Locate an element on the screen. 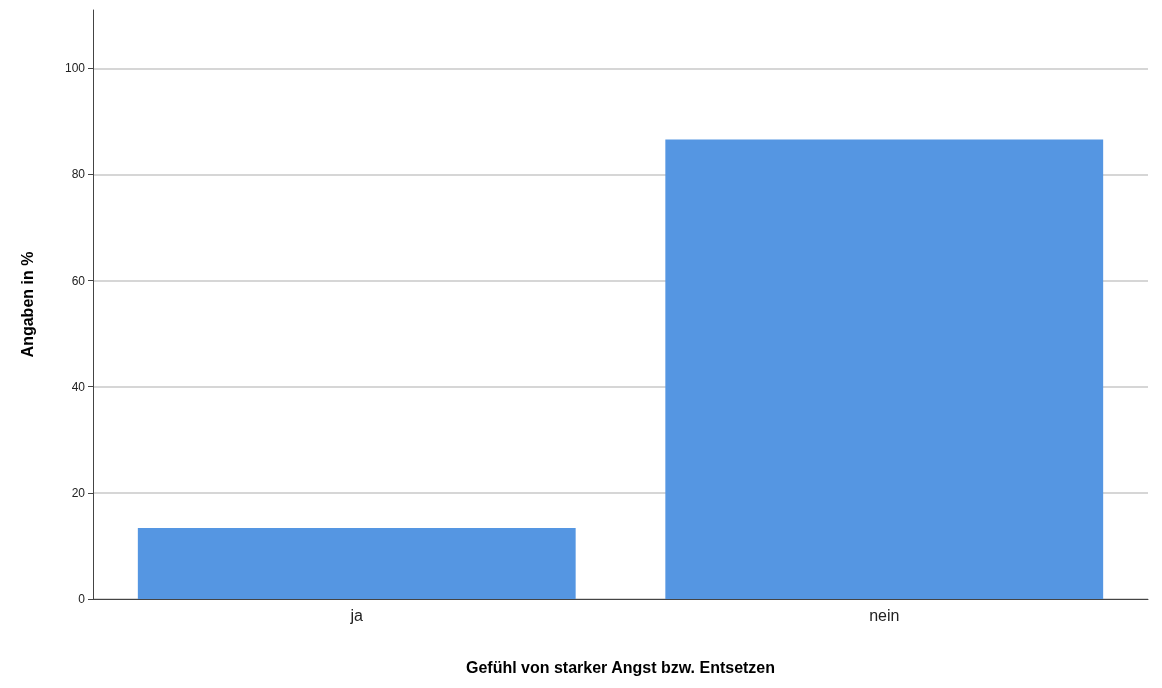 Image resolution: width=1162 pixels, height=688 pixels. y-tick-label: 20 is located at coordinates (78, 492).